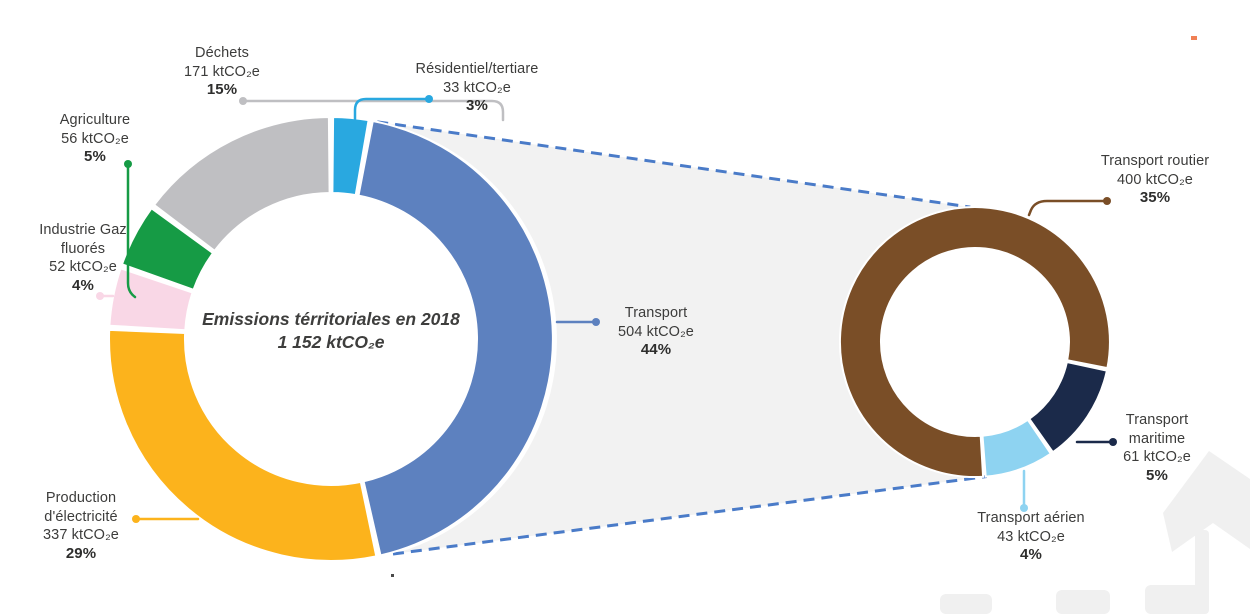 The width and height of the screenshot is (1250, 614). What do you see at coordinates (1157, 448) in the screenshot?
I see `callout-transport-maritime: Transport maritime 61 ktCO₂e 5%` at bounding box center [1157, 448].